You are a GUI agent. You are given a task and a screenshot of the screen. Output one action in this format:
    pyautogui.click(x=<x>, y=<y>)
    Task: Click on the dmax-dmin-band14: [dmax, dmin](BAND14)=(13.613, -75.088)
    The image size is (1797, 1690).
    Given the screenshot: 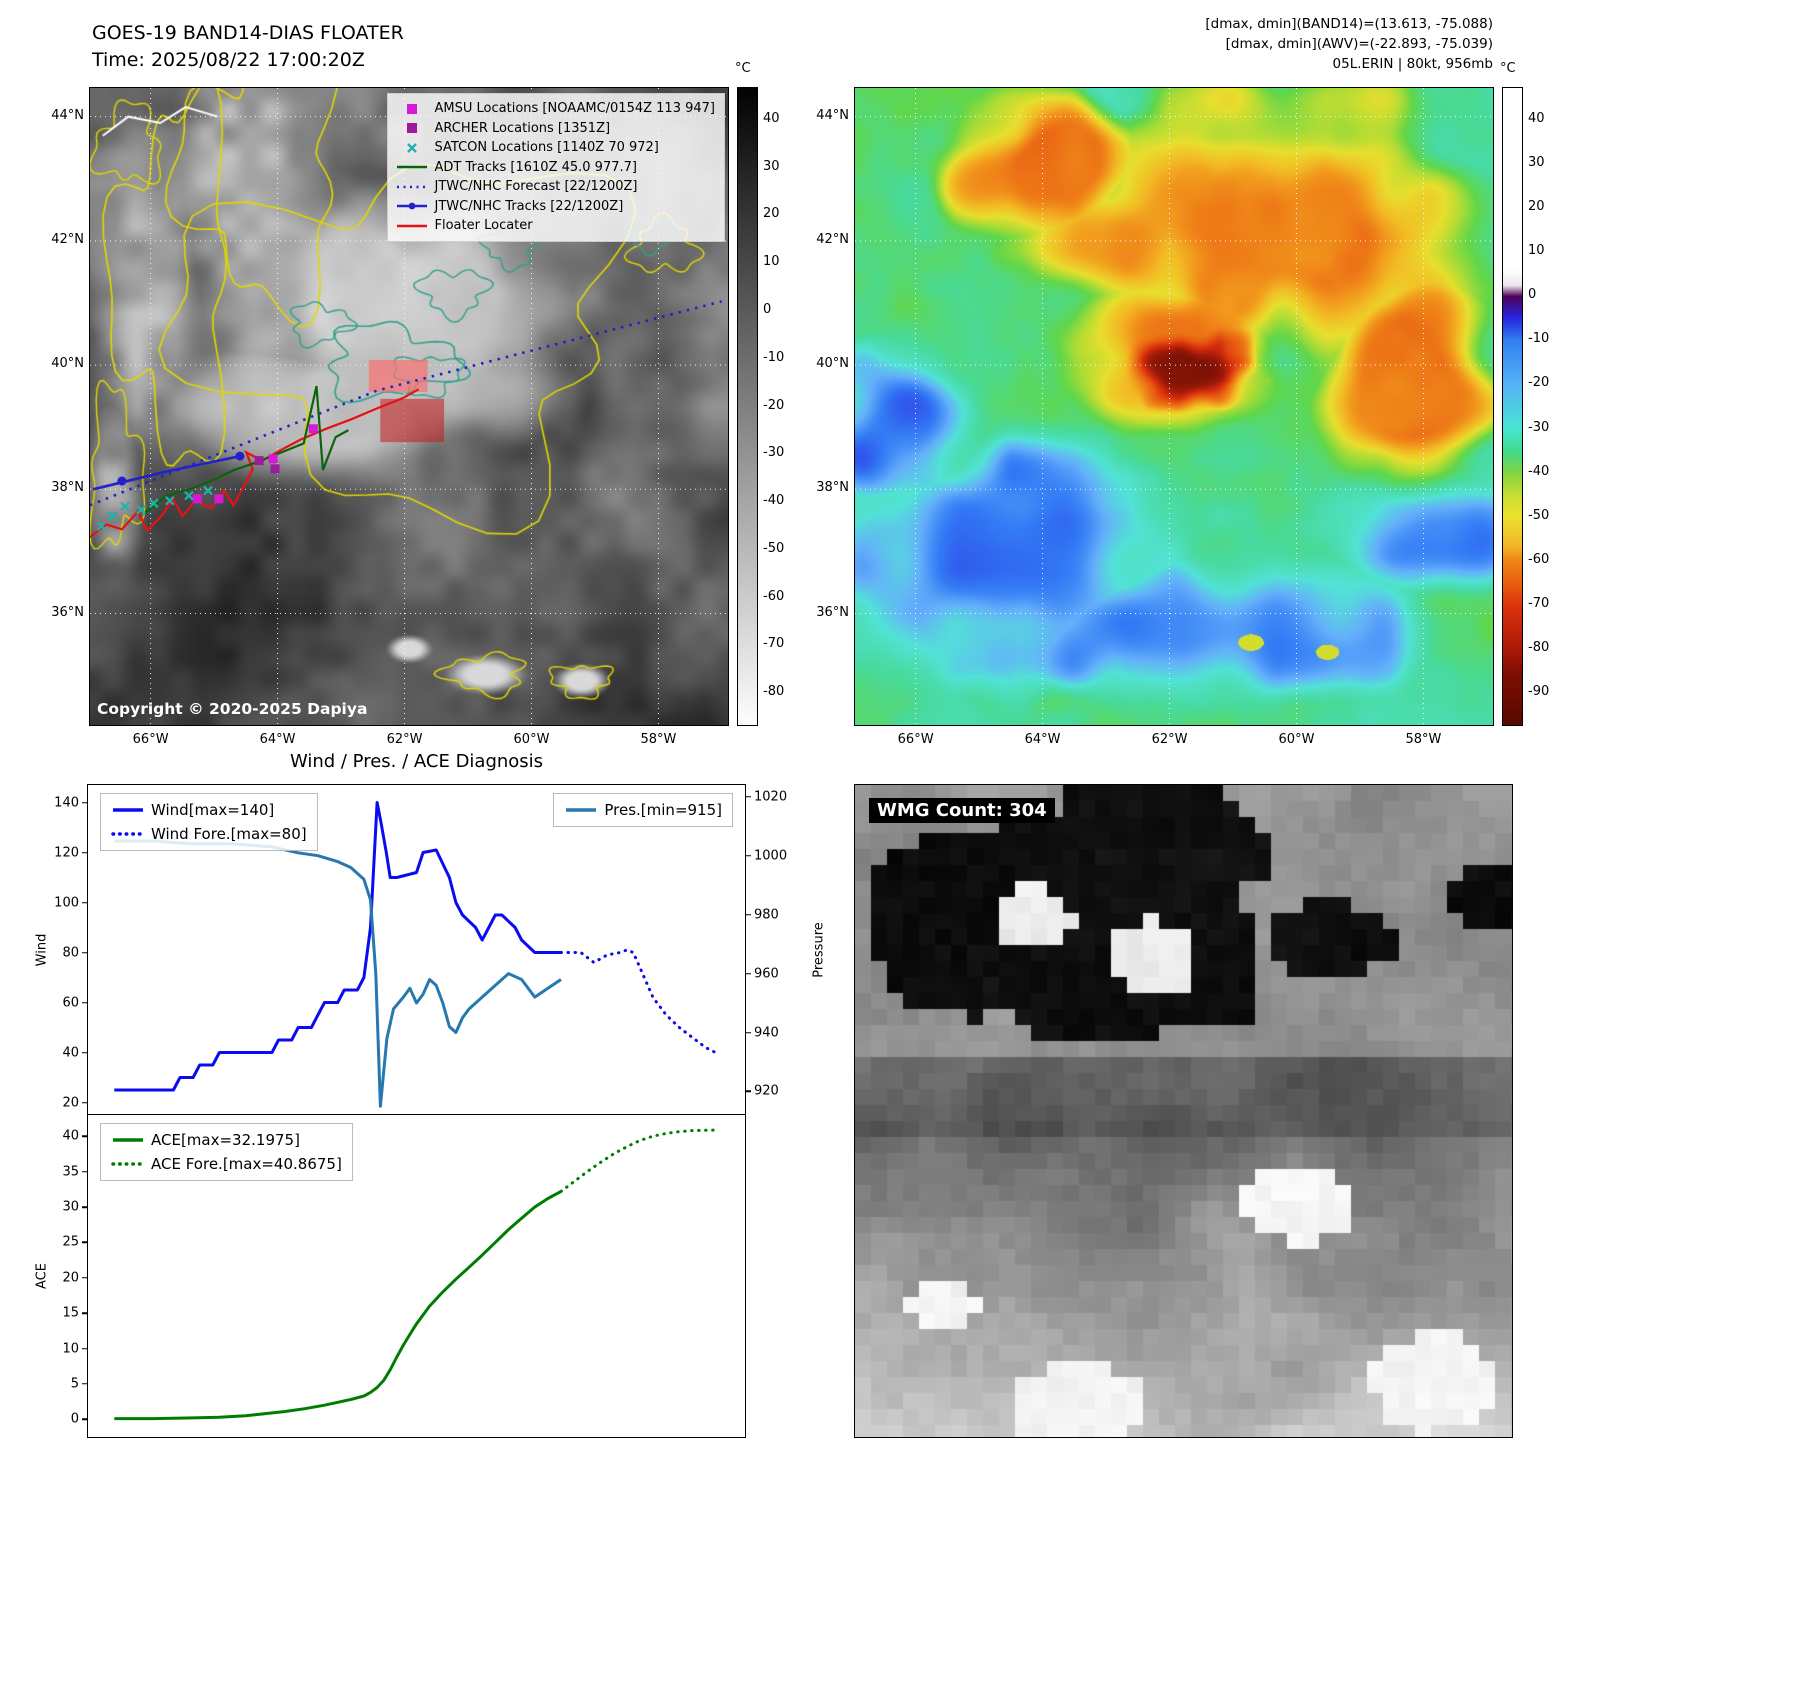 What is the action you would take?
    pyautogui.click(x=1349, y=24)
    